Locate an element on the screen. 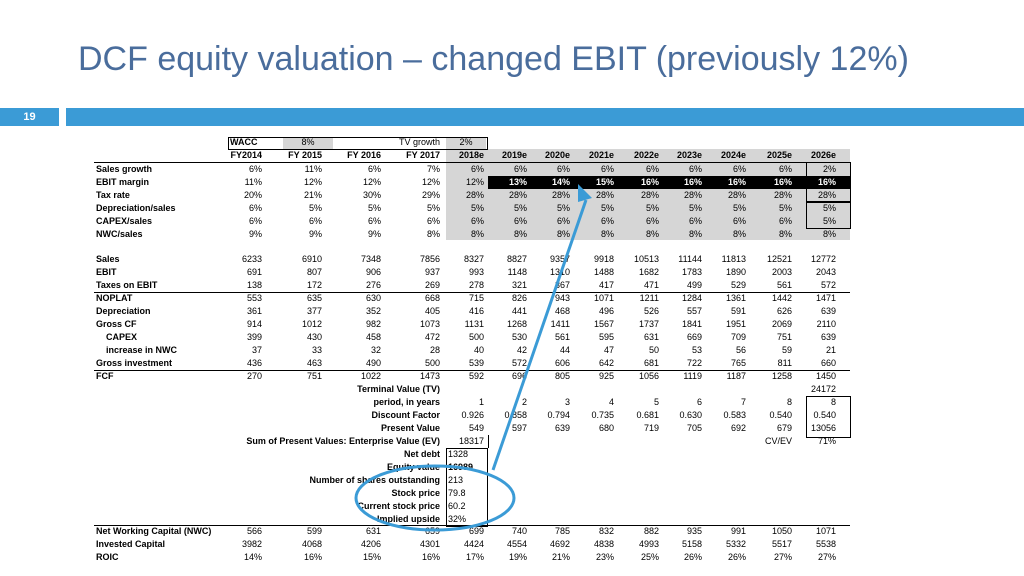 Image resolution: width=1024 pixels, height=576 pixels. data-cell: 660 is located at coordinates (828, 363).